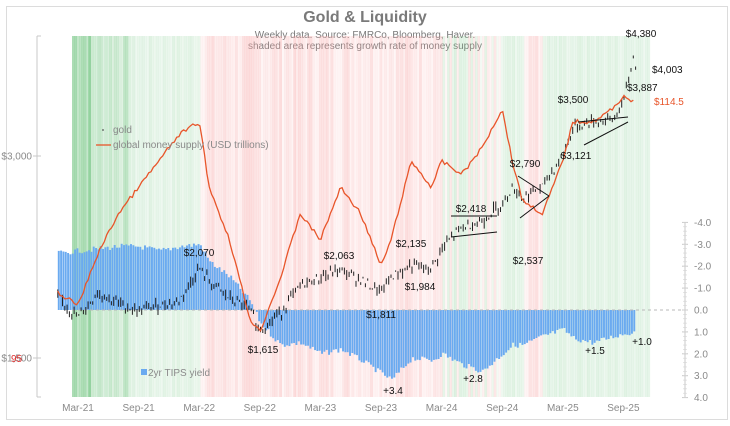 This screenshot has height=426, width=730. I want to click on x-tick-label: Sep-25, so click(623, 408).